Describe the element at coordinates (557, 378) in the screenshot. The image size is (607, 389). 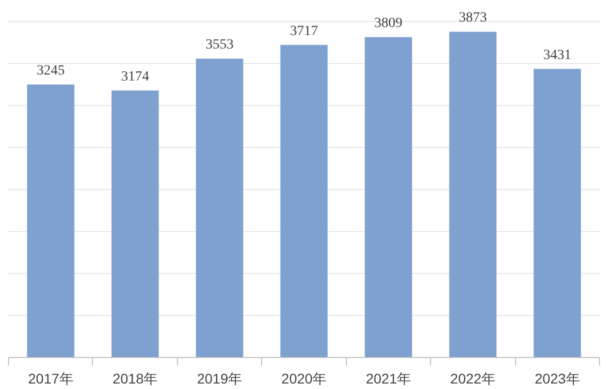
I see `x-tick-label: 2023年` at that location.